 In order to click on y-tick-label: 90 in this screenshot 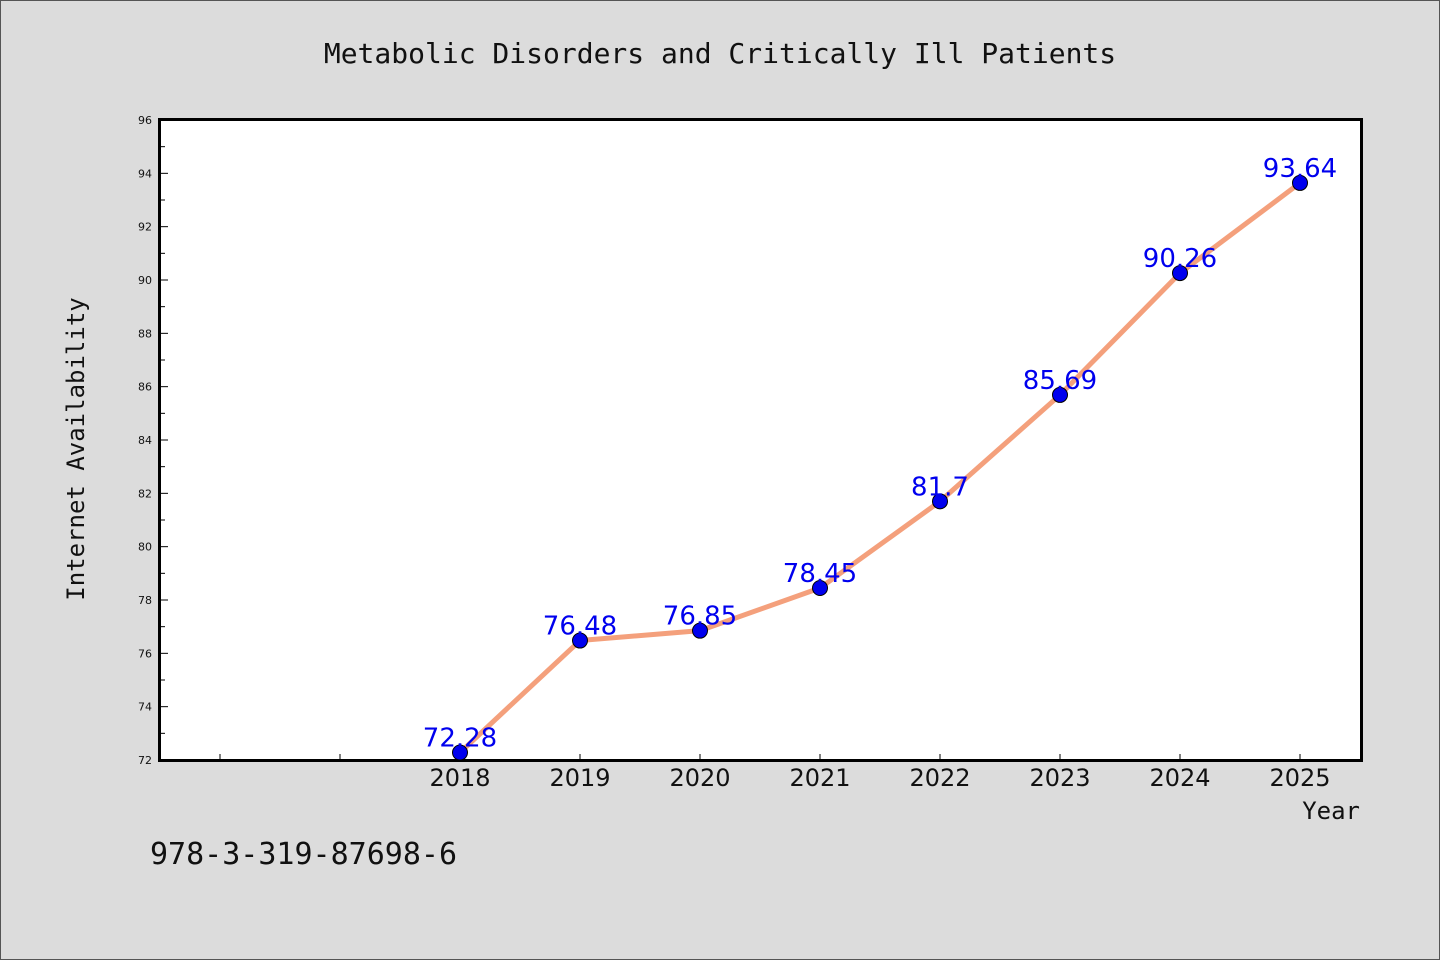, I will do `click(145, 280)`.